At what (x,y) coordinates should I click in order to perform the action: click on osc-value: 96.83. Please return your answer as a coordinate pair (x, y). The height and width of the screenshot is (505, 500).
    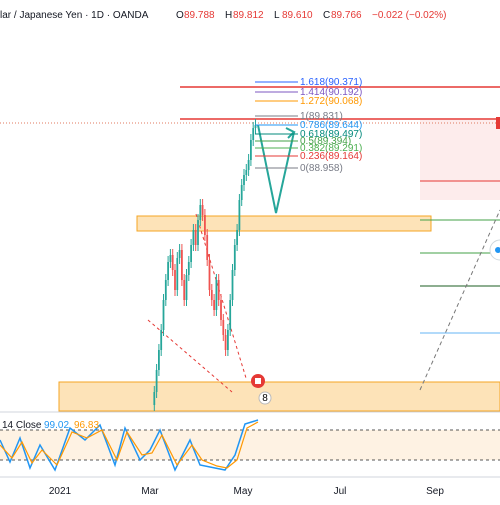
    Looking at the image, I should click on (86, 425).